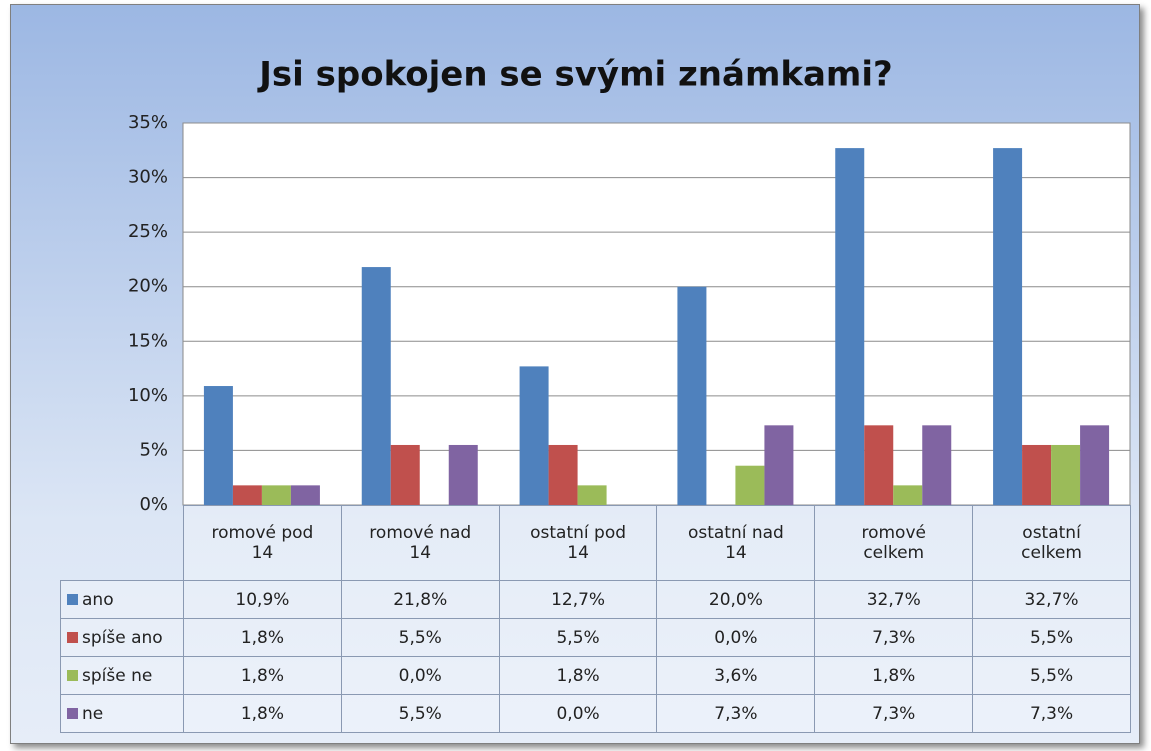 The width and height of the screenshot is (1151, 751). What do you see at coordinates (578, 599) in the screenshot?
I see `data-label: 12,7%` at bounding box center [578, 599].